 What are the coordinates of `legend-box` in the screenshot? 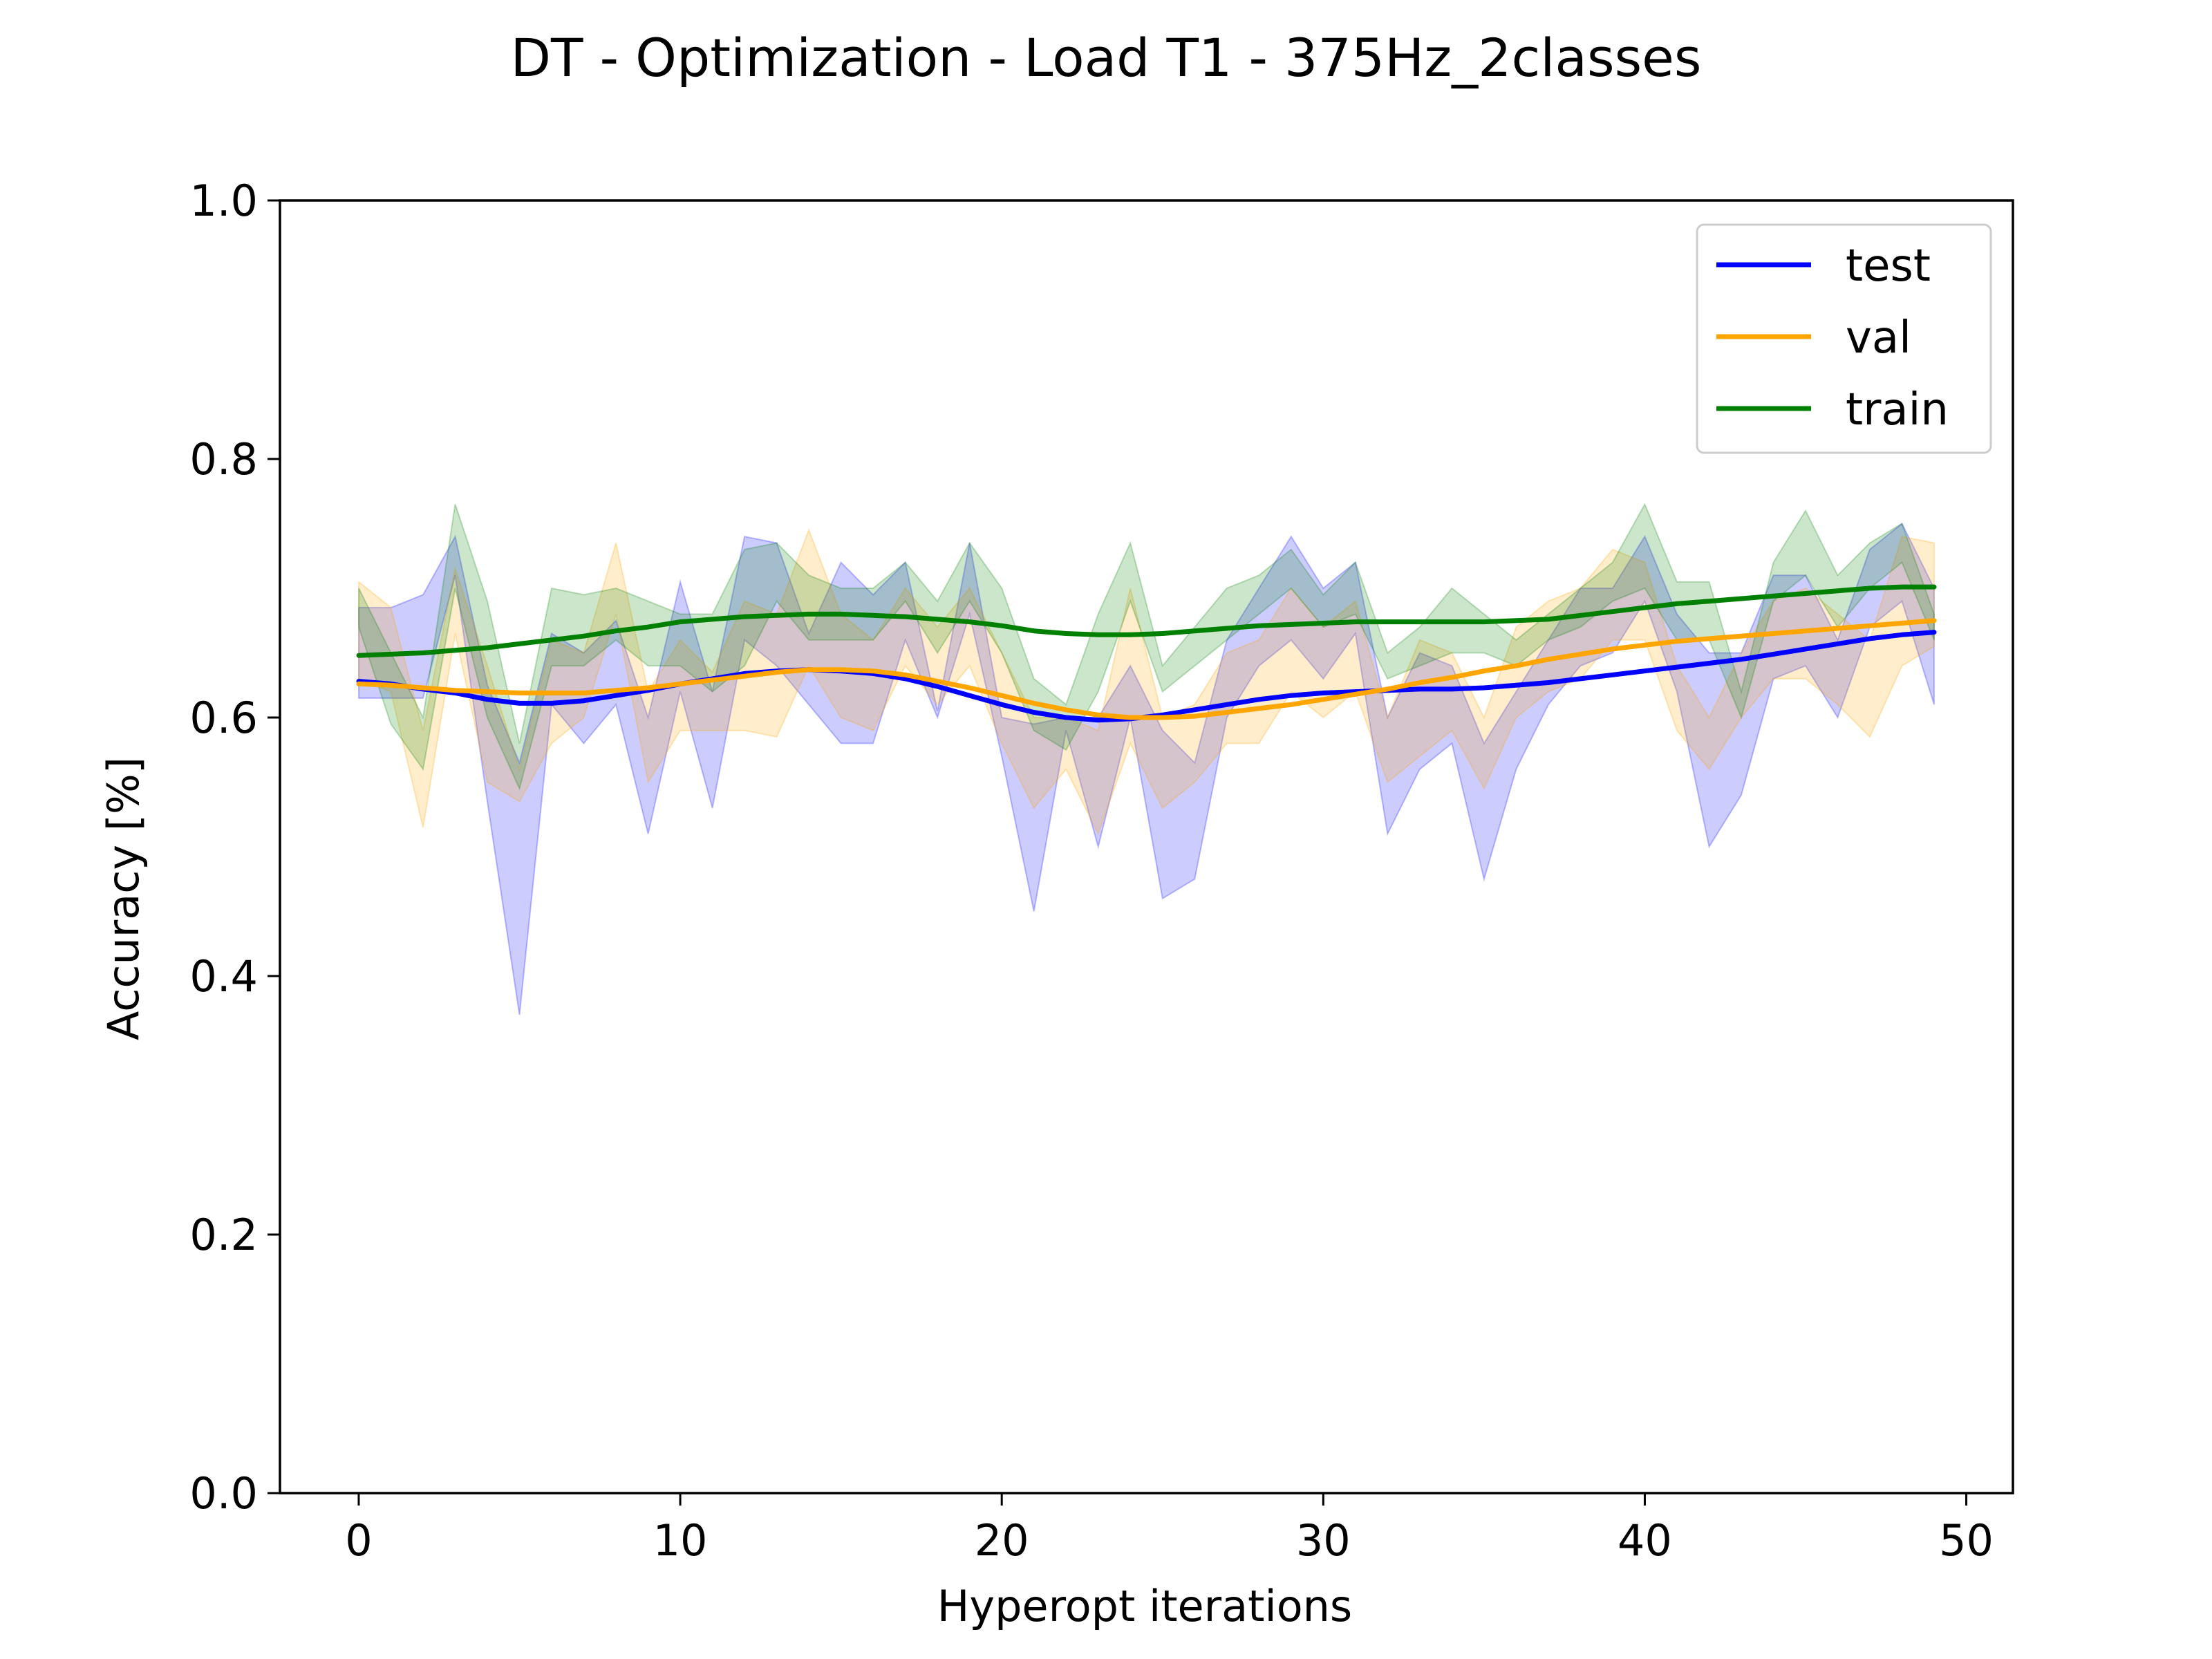 It's located at (1844, 338).